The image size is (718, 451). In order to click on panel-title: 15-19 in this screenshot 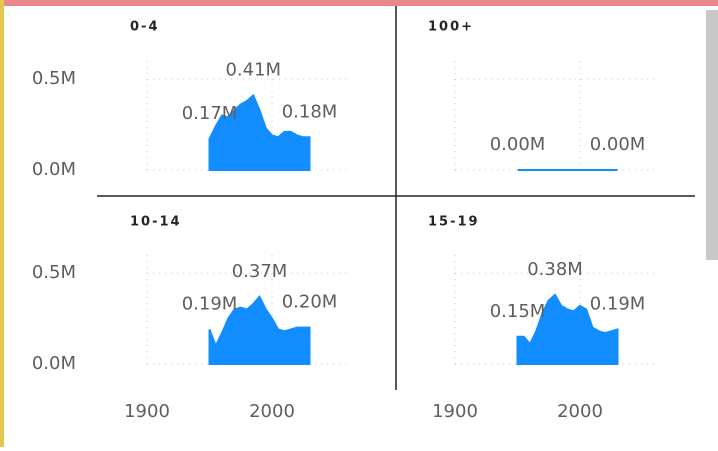, I will do `click(454, 222)`.